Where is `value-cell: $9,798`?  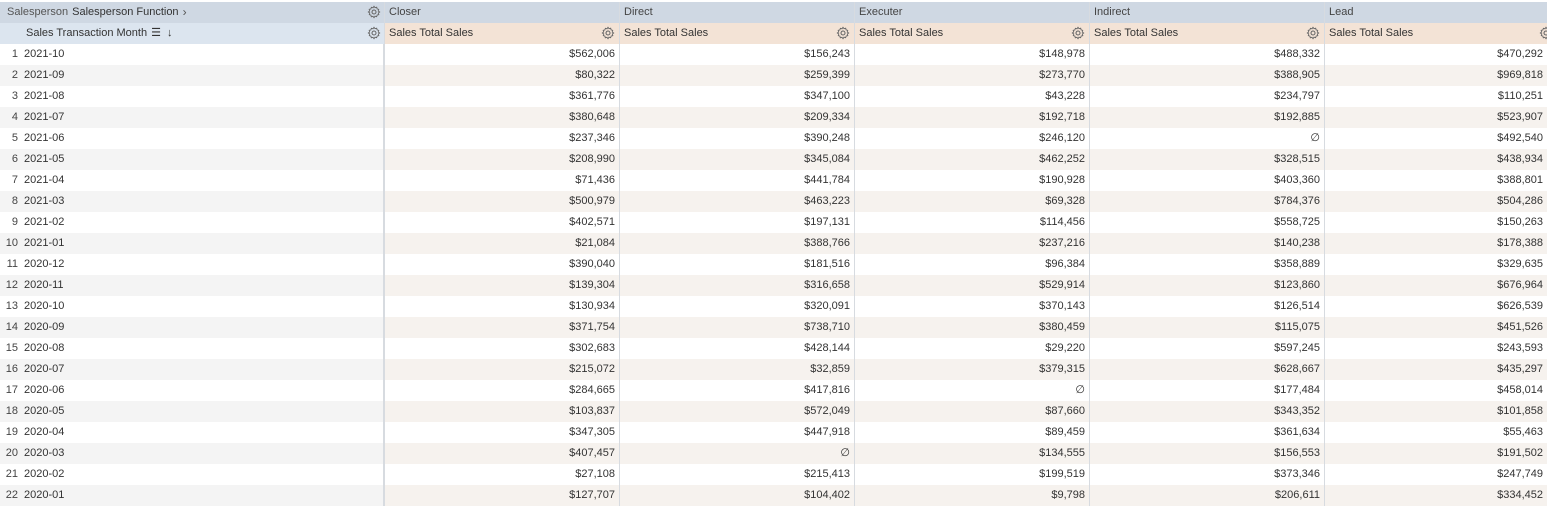 value-cell: $9,798 is located at coordinates (971, 495).